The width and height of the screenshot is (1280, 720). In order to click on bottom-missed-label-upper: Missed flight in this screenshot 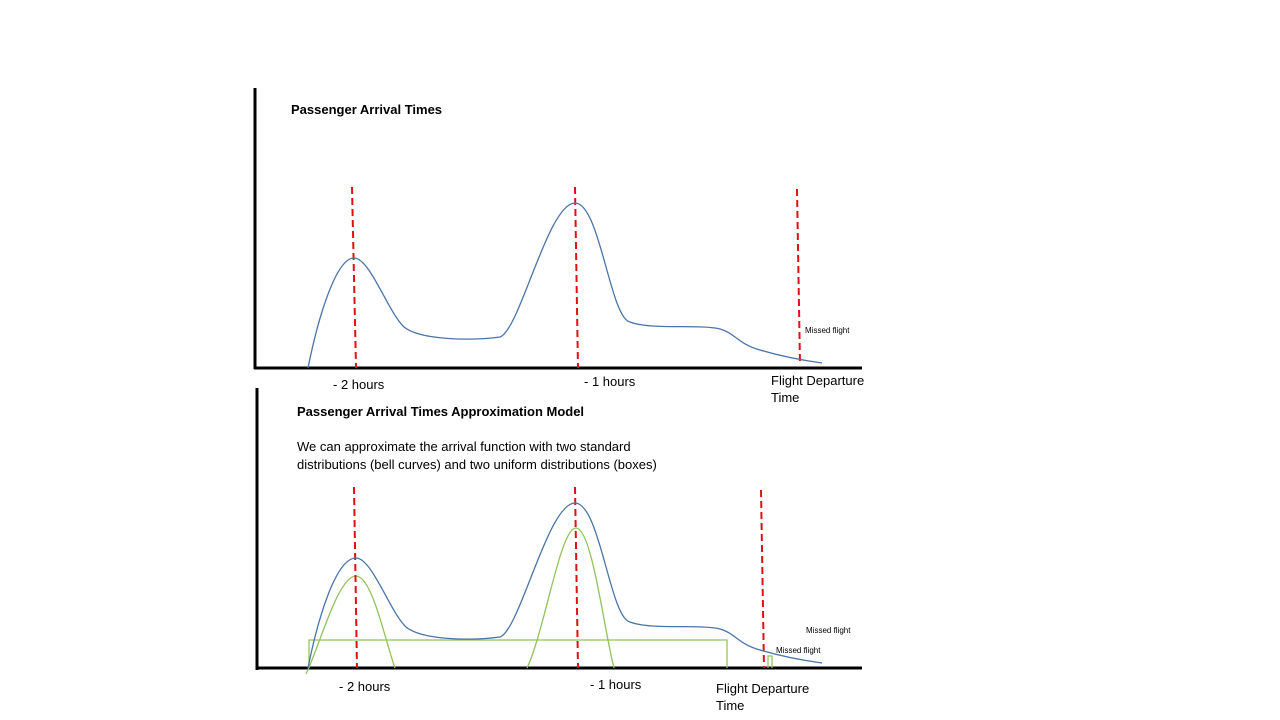, I will do `click(828, 630)`.